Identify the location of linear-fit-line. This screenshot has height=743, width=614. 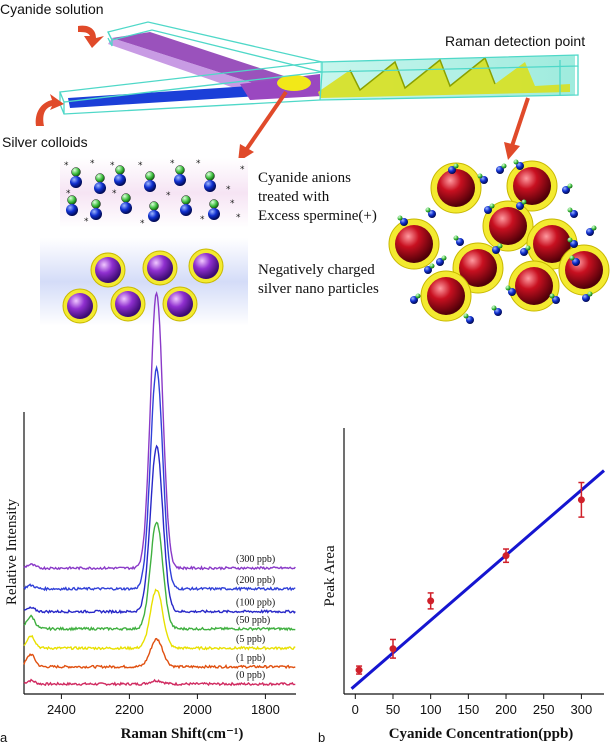
(477, 579).